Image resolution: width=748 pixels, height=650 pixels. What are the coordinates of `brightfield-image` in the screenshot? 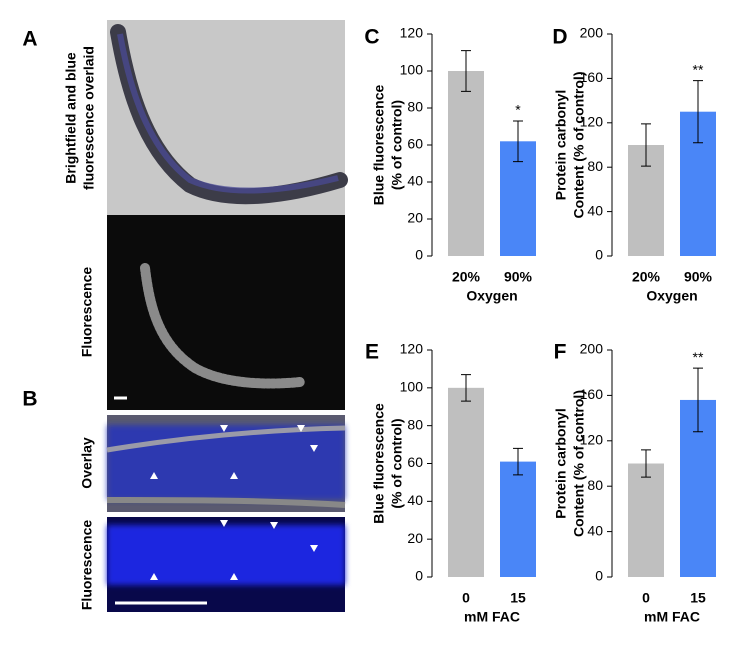 It's located at (227, 117).